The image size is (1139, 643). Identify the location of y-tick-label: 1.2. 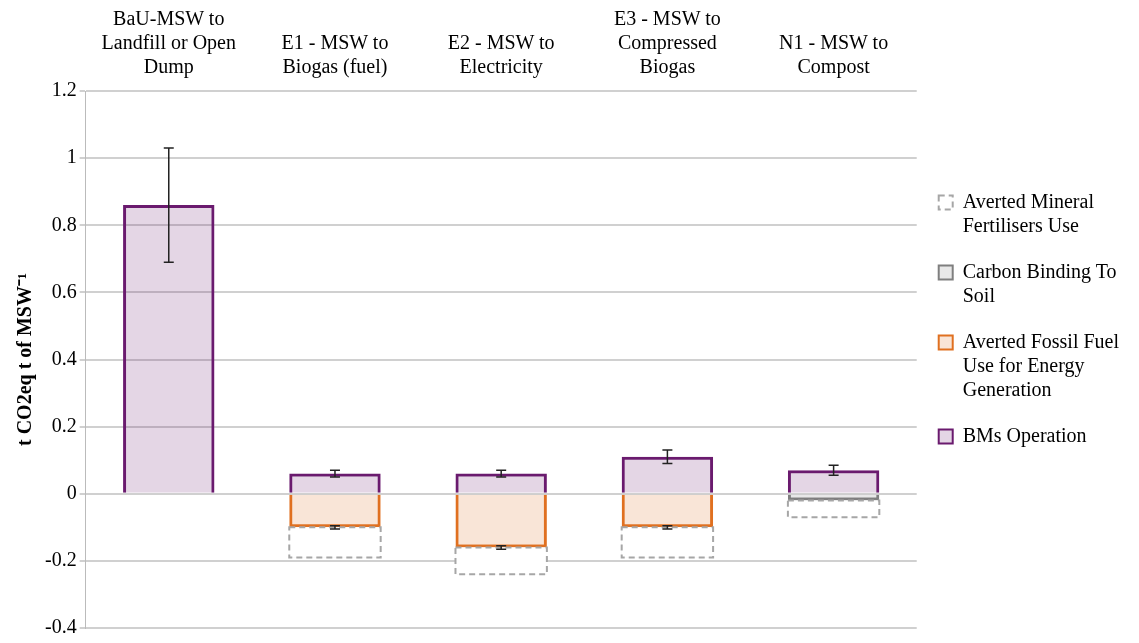
(64, 89).